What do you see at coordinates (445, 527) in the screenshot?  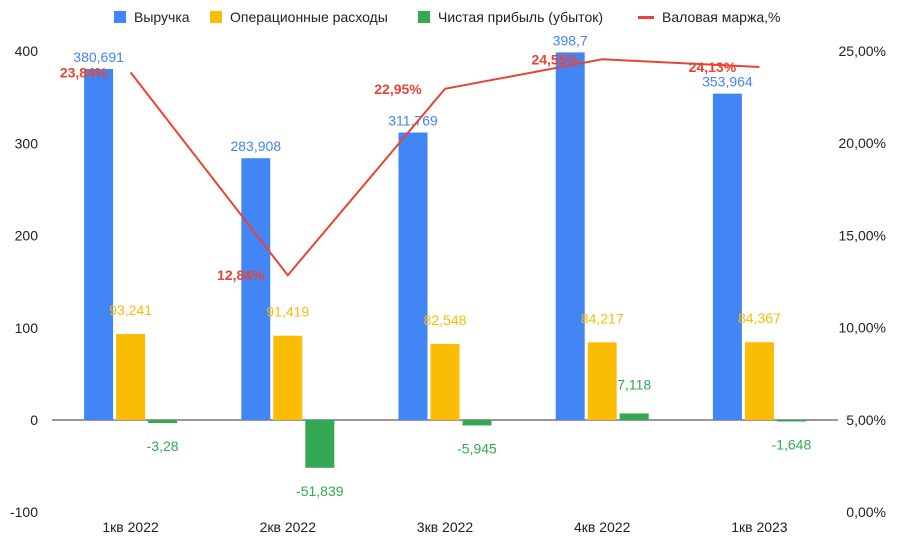 I see `x-tick-label: 3кв 2022` at bounding box center [445, 527].